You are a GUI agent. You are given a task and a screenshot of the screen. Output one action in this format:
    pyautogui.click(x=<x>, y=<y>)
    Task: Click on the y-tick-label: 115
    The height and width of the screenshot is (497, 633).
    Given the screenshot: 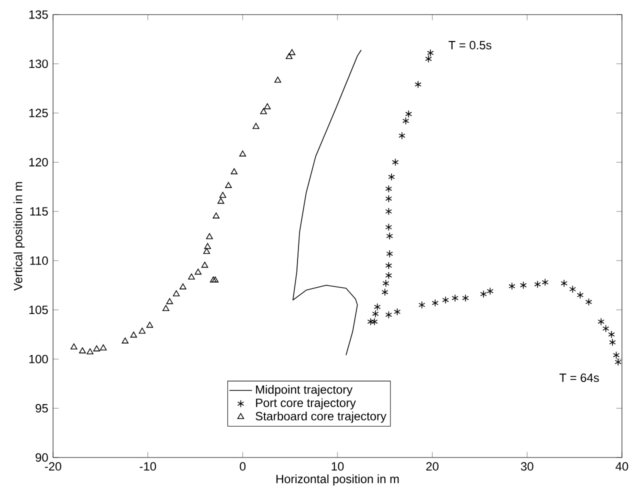 What is the action you would take?
    pyautogui.click(x=39, y=211)
    